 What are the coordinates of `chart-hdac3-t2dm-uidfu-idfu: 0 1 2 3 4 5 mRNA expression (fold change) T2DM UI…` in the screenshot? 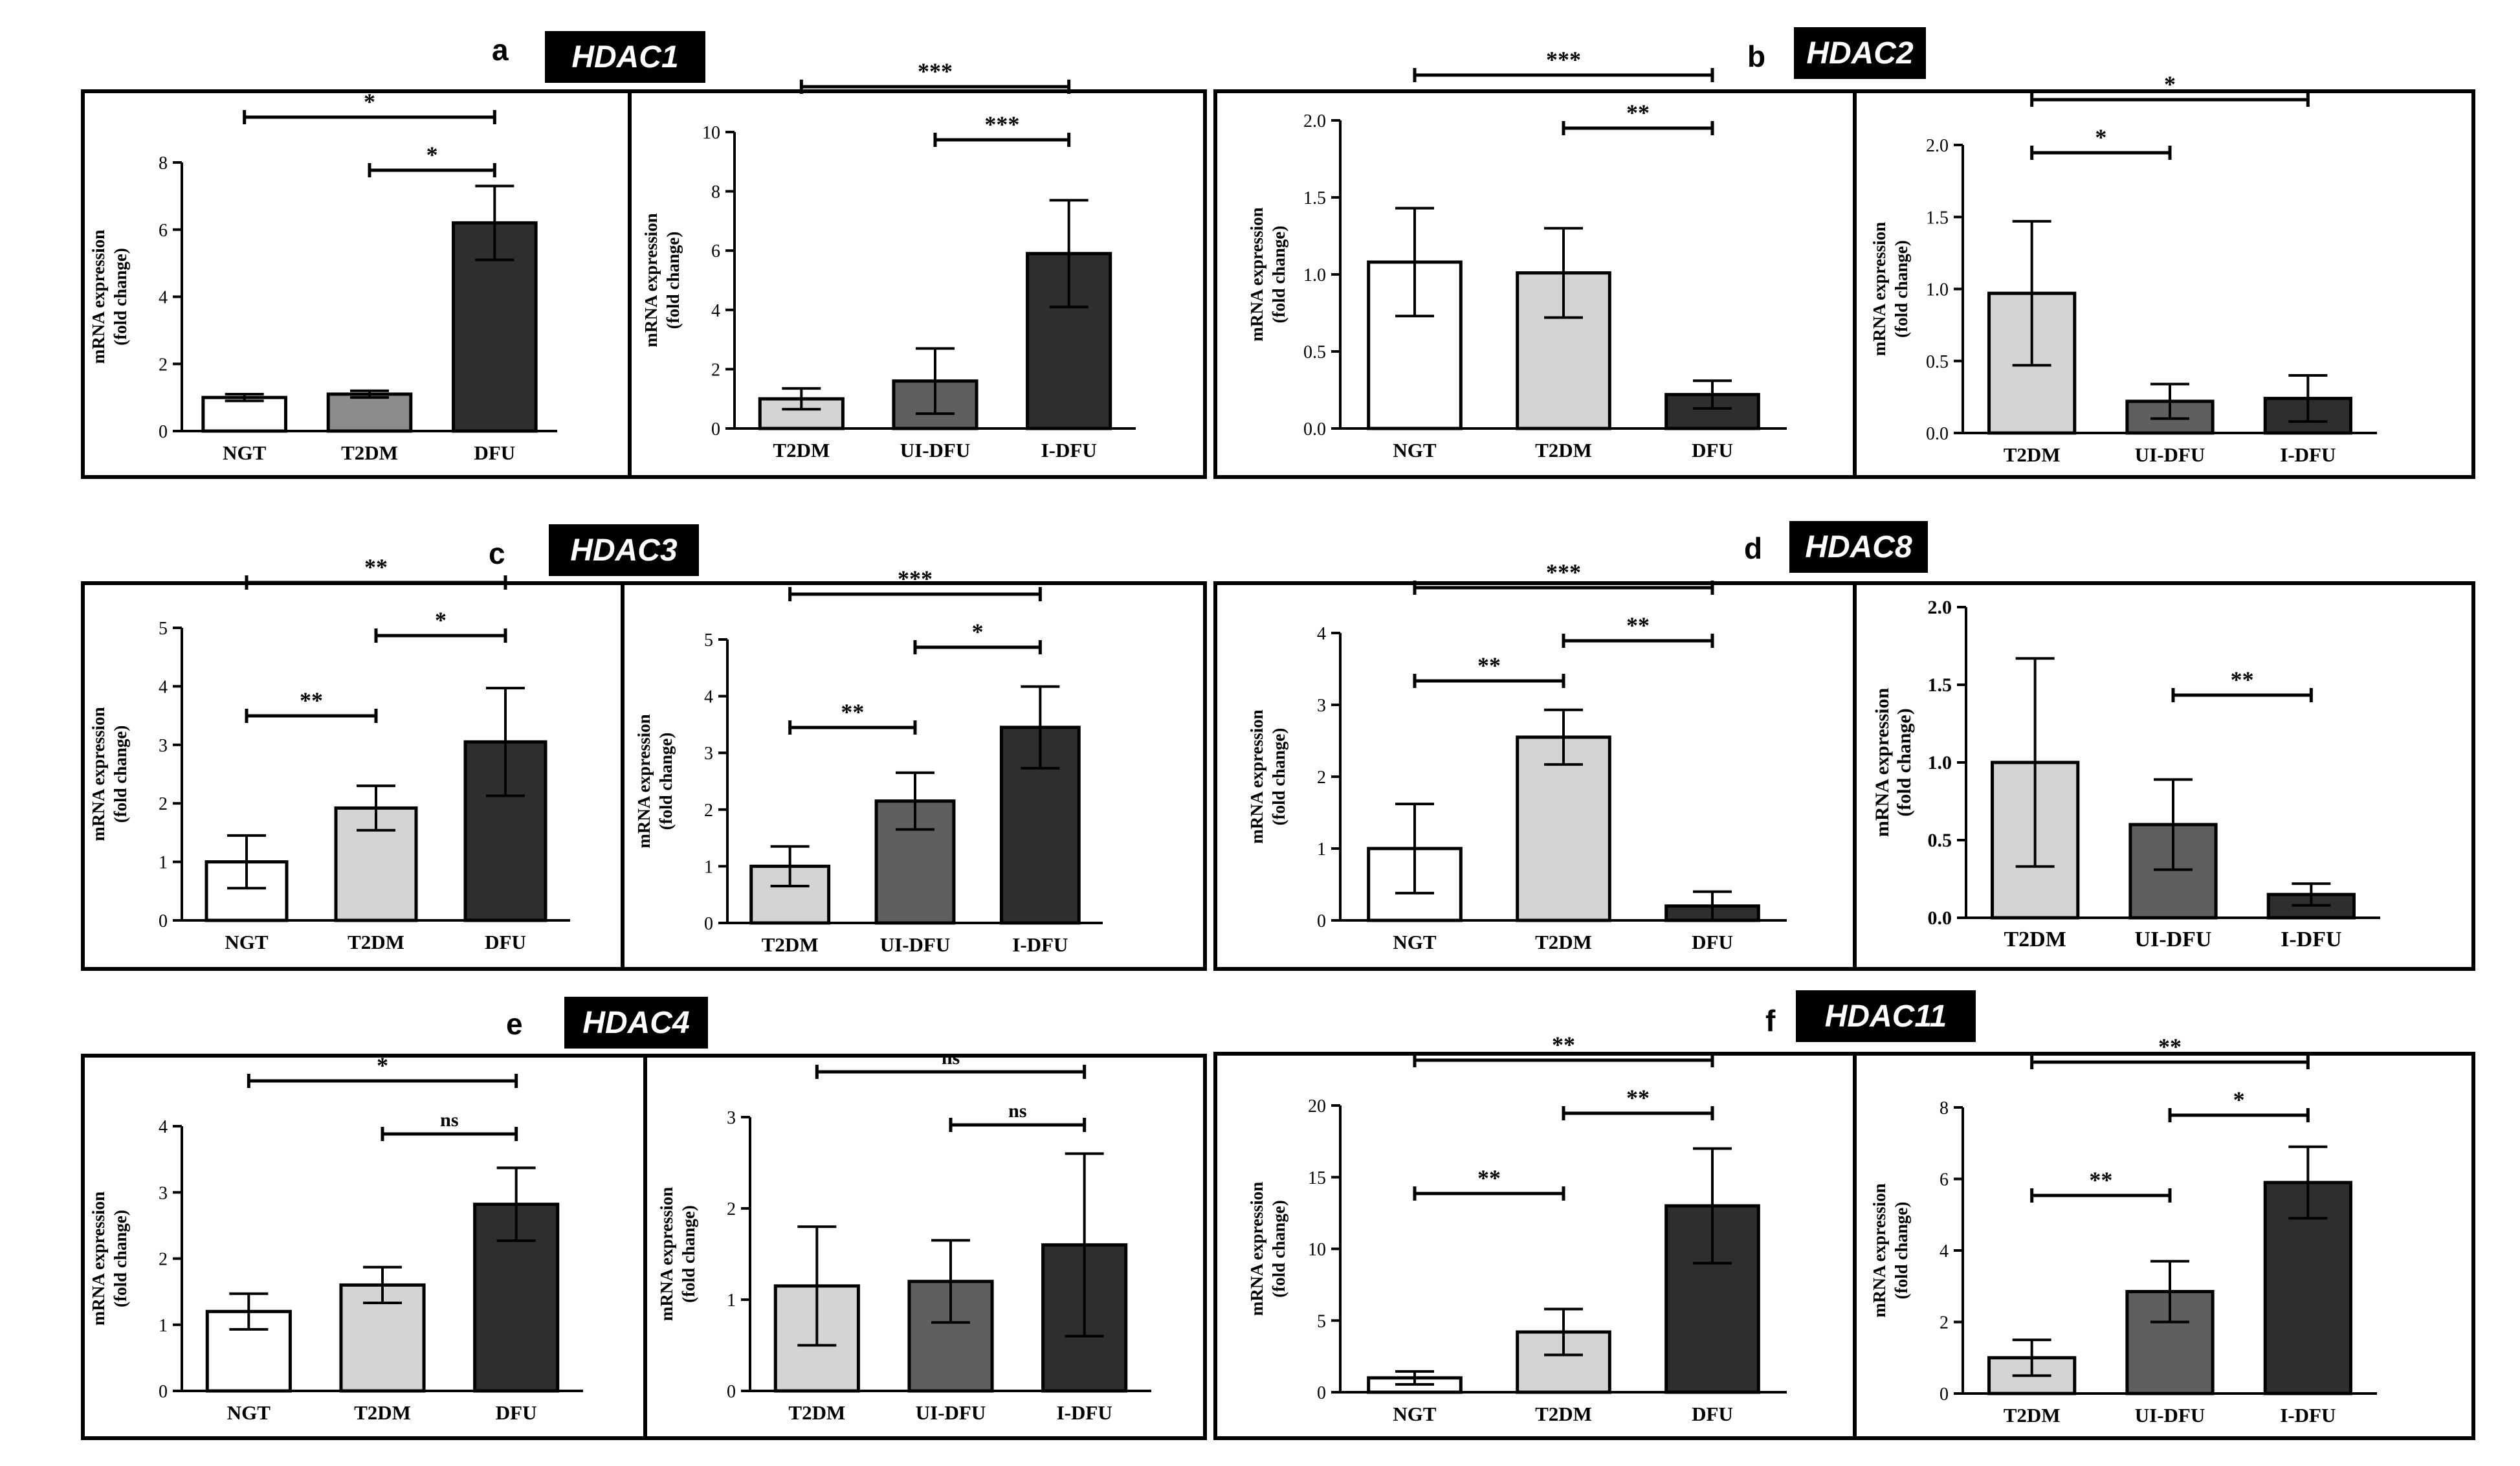 It's located at (869, 761).